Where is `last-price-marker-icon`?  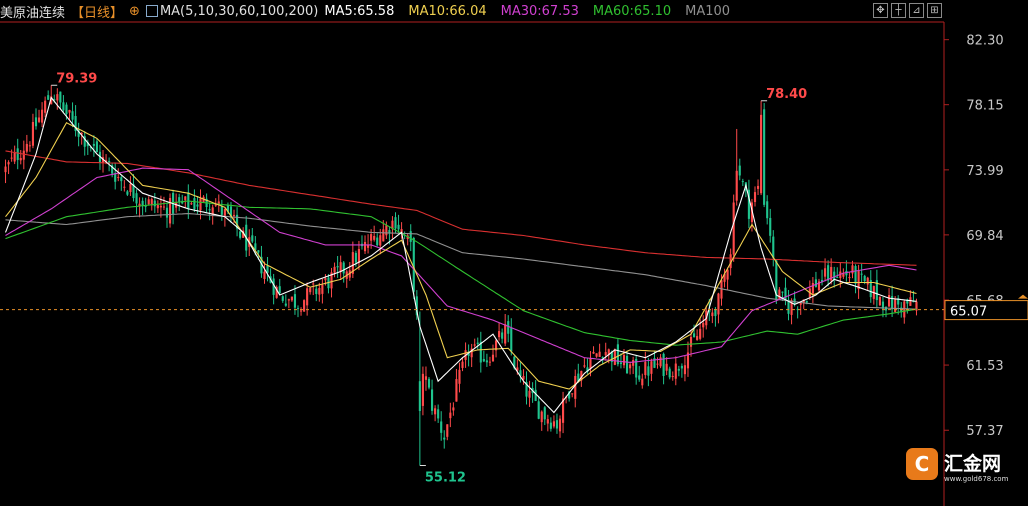 last-price-marker-icon is located at coordinates (1023, 296).